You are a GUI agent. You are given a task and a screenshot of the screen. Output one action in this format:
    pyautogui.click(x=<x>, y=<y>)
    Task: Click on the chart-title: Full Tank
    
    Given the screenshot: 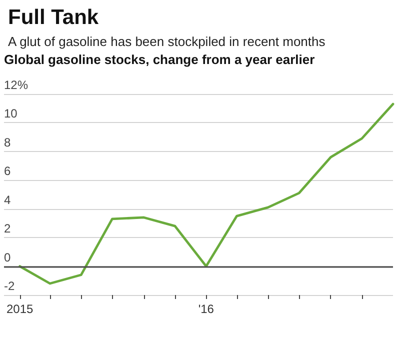 What is the action you would take?
    pyautogui.click(x=53, y=17)
    